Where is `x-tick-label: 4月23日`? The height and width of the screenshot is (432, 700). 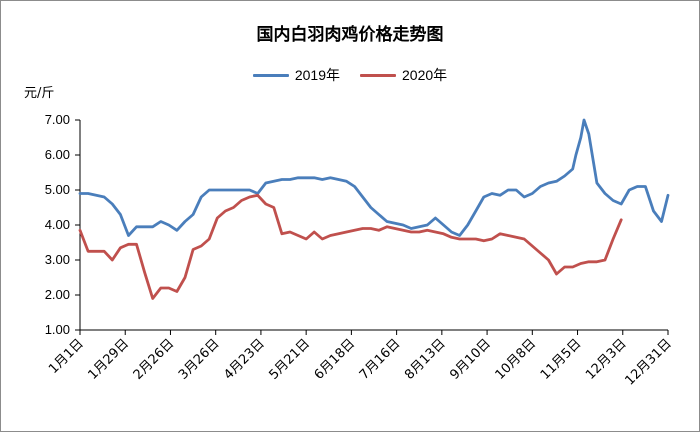
x-tick-label: 4月23日 is located at coordinates (244, 359).